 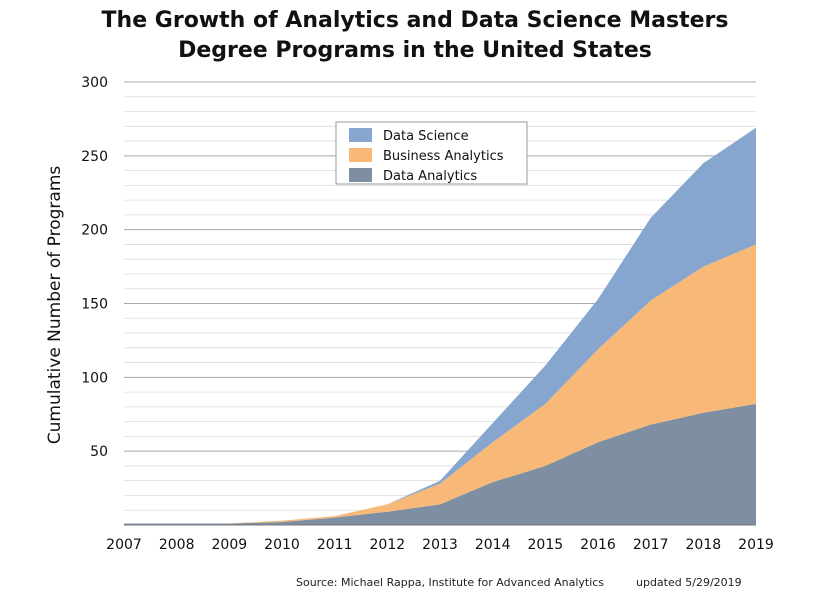 What do you see at coordinates (704, 545) in the screenshot?
I see `x-tick-label: 2018` at bounding box center [704, 545].